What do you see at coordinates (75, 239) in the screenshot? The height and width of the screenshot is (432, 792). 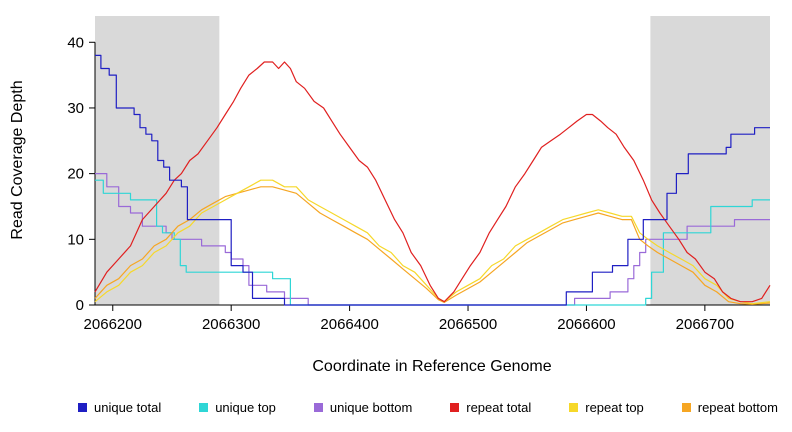 I see `y-tick-label: 10` at bounding box center [75, 239].